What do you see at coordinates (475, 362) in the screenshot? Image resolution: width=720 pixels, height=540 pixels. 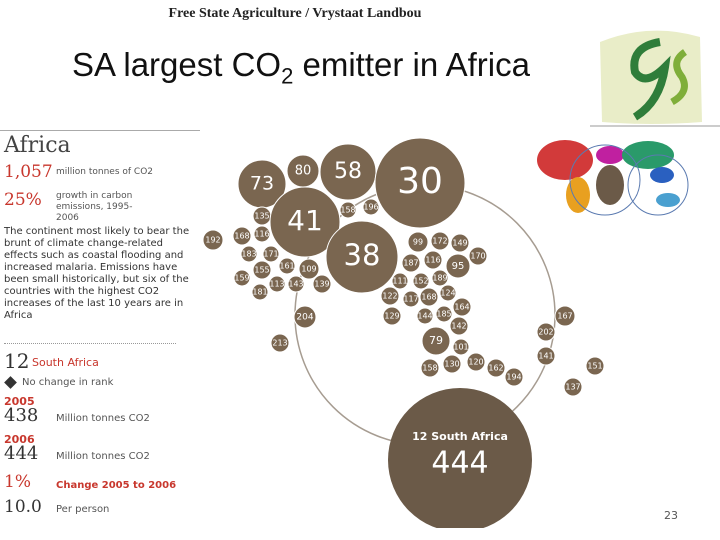 I see `bubble-label: 120` at bounding box center [475, 362].